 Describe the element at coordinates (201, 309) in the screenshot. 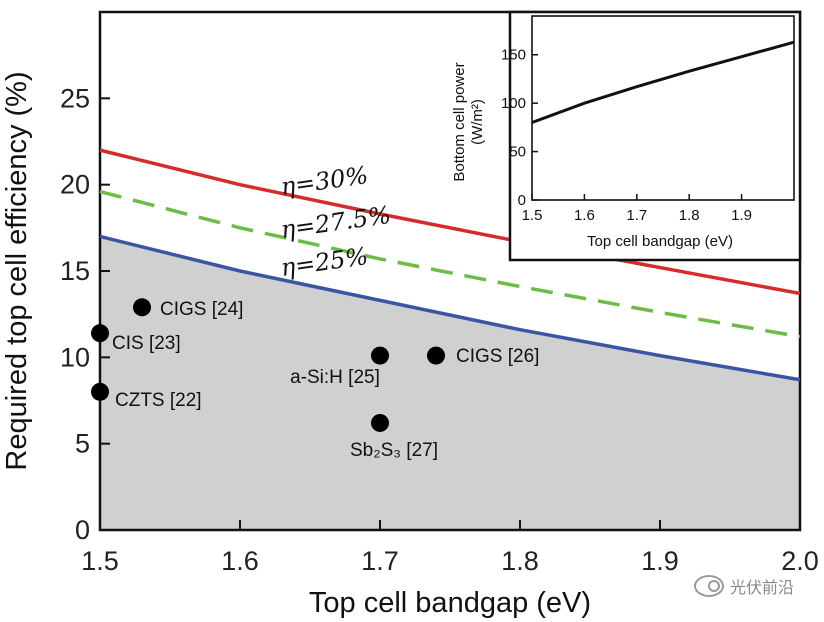

I see `point-label-cigs-24: CIGS [24]` at that location.